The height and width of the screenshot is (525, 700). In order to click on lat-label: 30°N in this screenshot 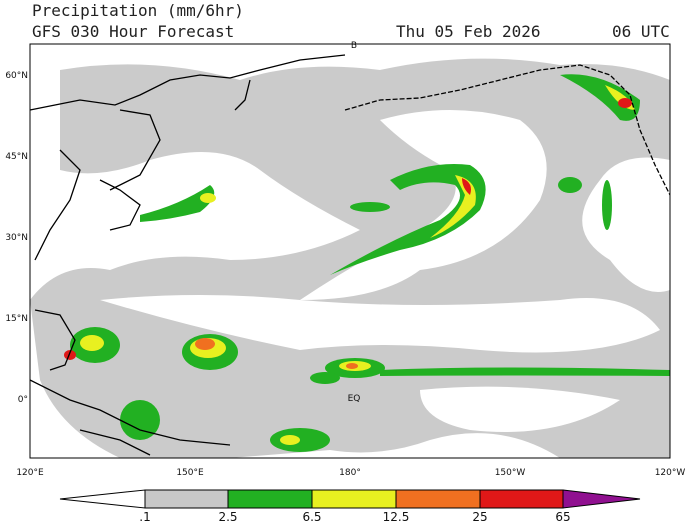, I will do `click(16, 238)`.